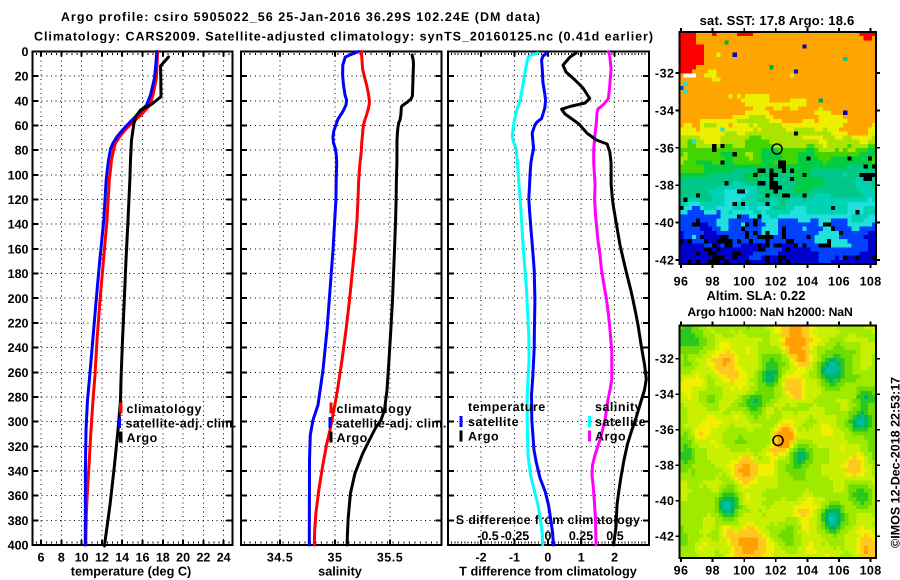 This screenshot has height=580, width=900. What do you see at coordinates (756, 295) in the screenshot?
I see `svg-text: Altim. SLA: 0.22` at bounding box center [756, 295].